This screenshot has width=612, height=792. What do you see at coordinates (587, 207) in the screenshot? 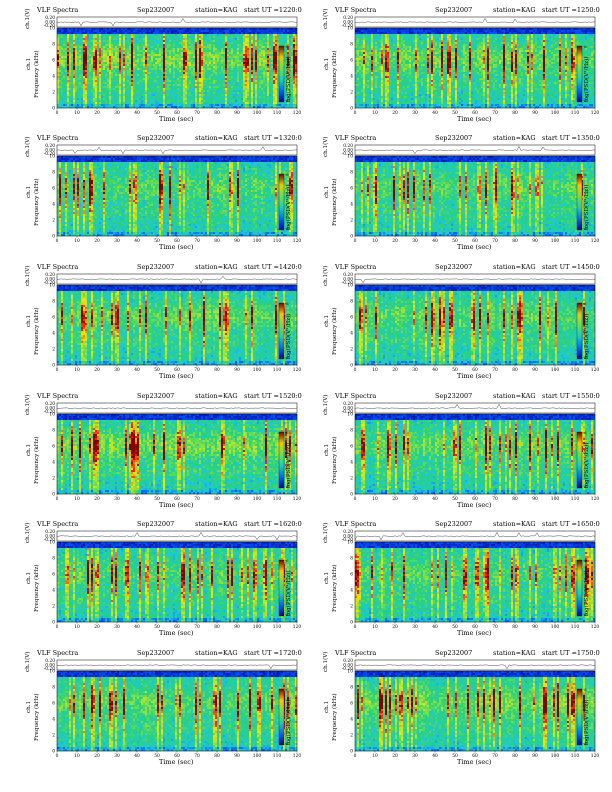
I see `colorbar-label: log(PSD(V²/Hz))` at bounding box center [587, 207].